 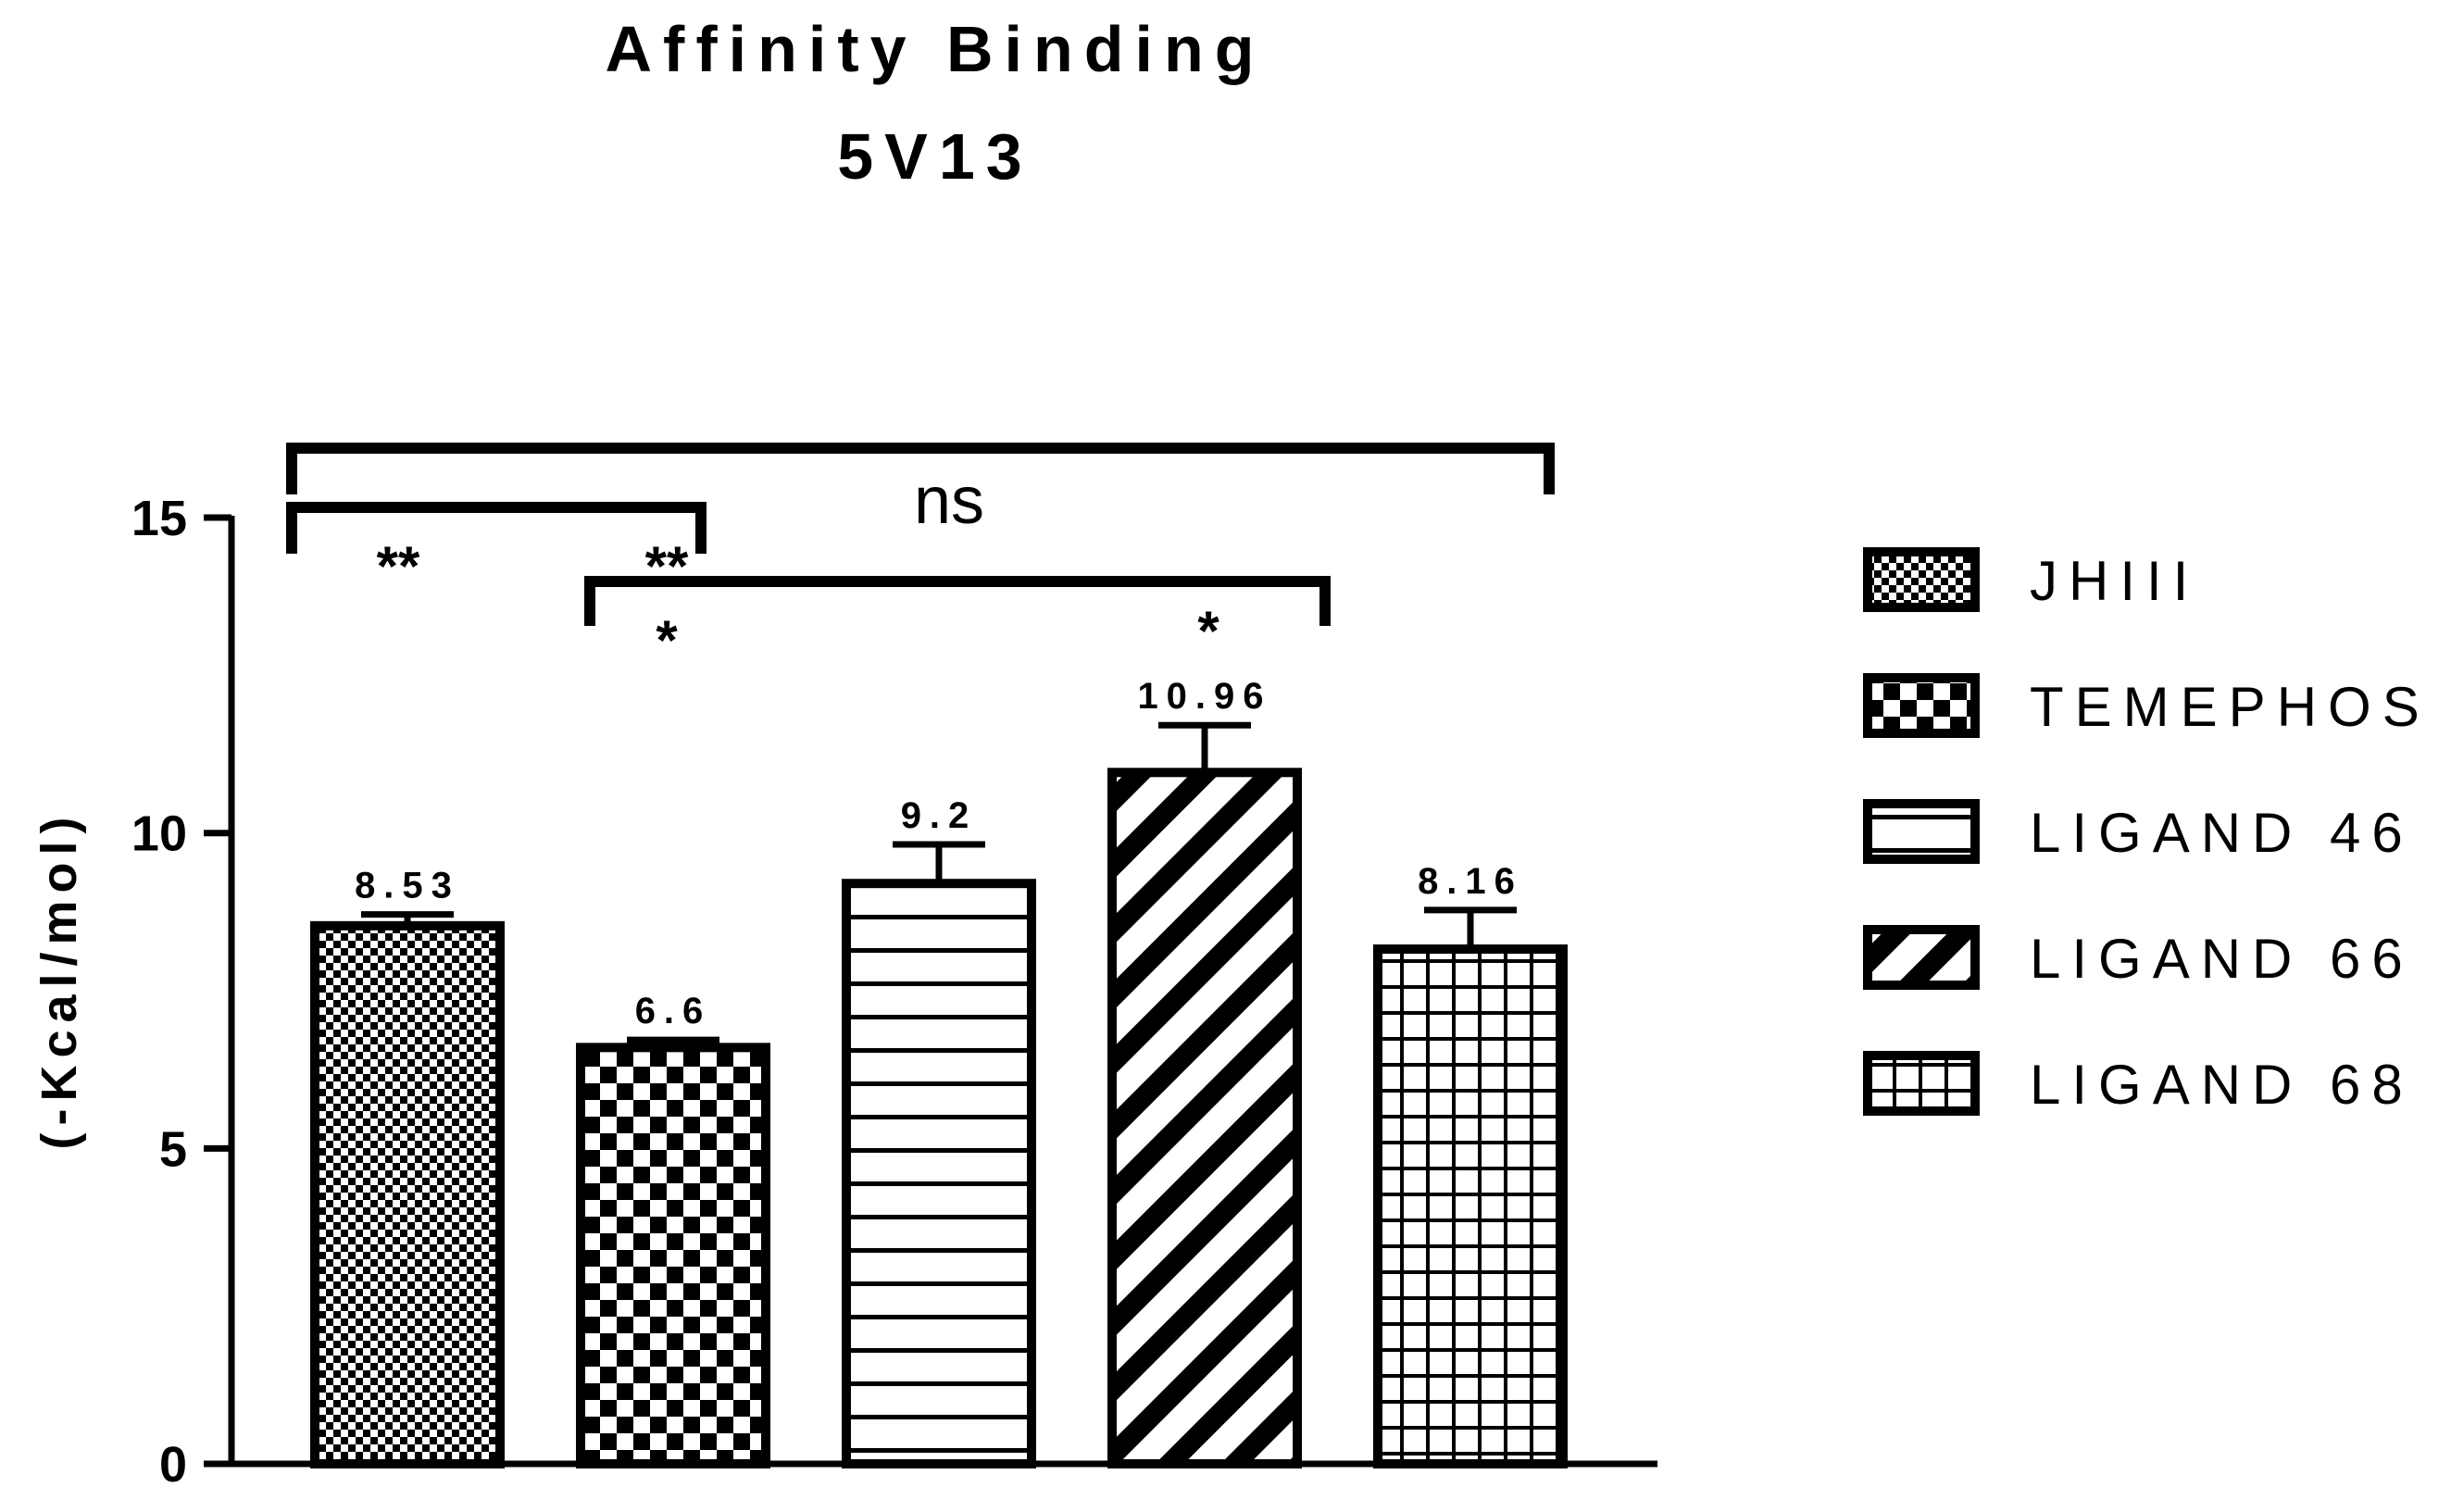 I want to click on legend-label: LIGAND 68, so click(x=2222, y=1085).